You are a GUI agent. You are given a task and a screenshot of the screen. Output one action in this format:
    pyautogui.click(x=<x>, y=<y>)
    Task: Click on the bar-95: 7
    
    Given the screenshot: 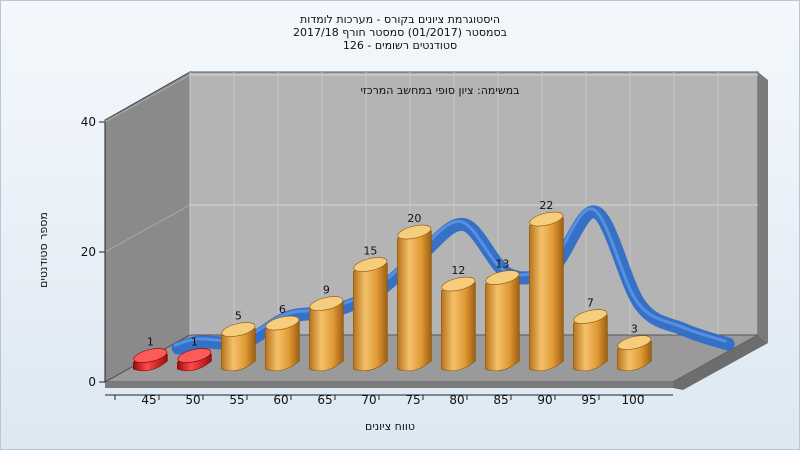 What is the action you would take?
    pyautogui.click(x=590, y=334)
    